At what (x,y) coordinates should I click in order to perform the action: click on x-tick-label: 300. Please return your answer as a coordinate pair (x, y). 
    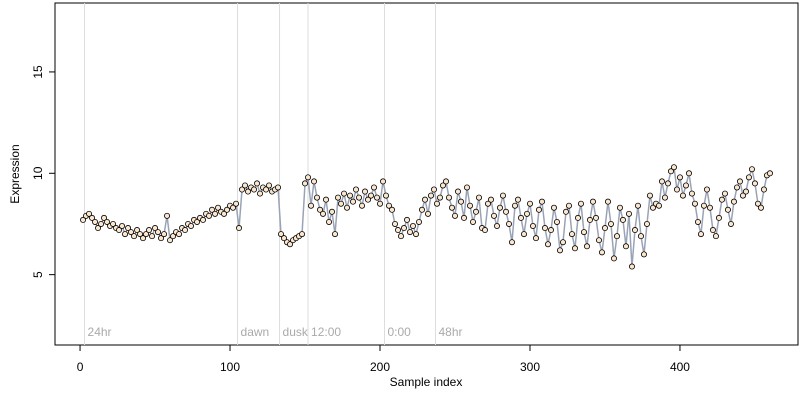
    Looking at the image, I should click on (530, 367).